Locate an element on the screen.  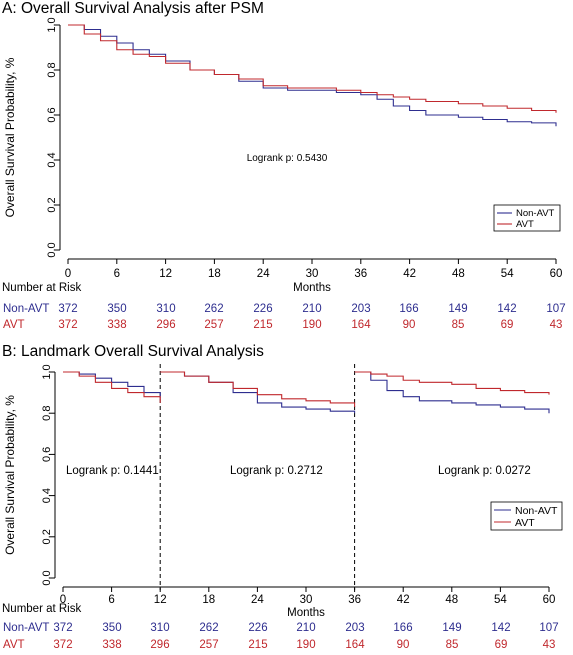
panel-b-x-tick-label: 12 is located at coordinates (160, 600).